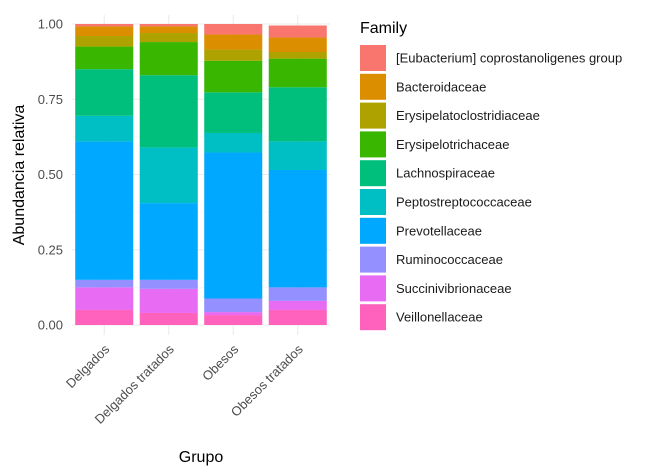 The width and height of the screenshot is (671, 475). Describe the element at coordinates (439, 230) in the screenshot. I see `legend-label: Prevotellaceae` at that location.